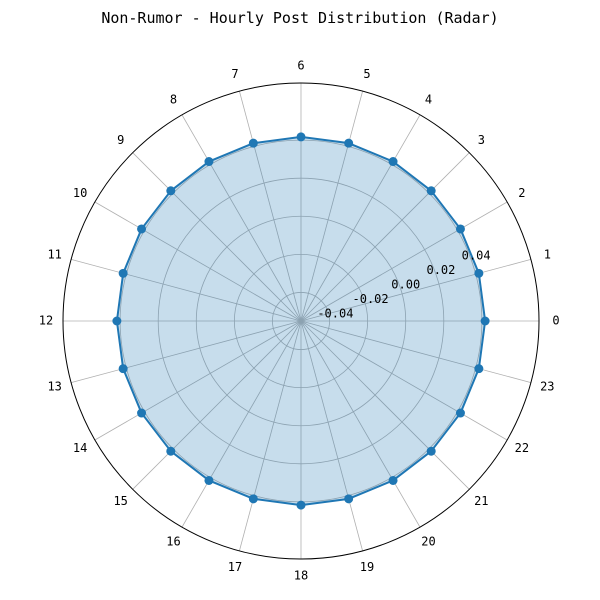  What do you see at coordinates (476, 255) in the screenshot?
I see `radial-tick-label: 0.04` at bounding box center [476, 255].